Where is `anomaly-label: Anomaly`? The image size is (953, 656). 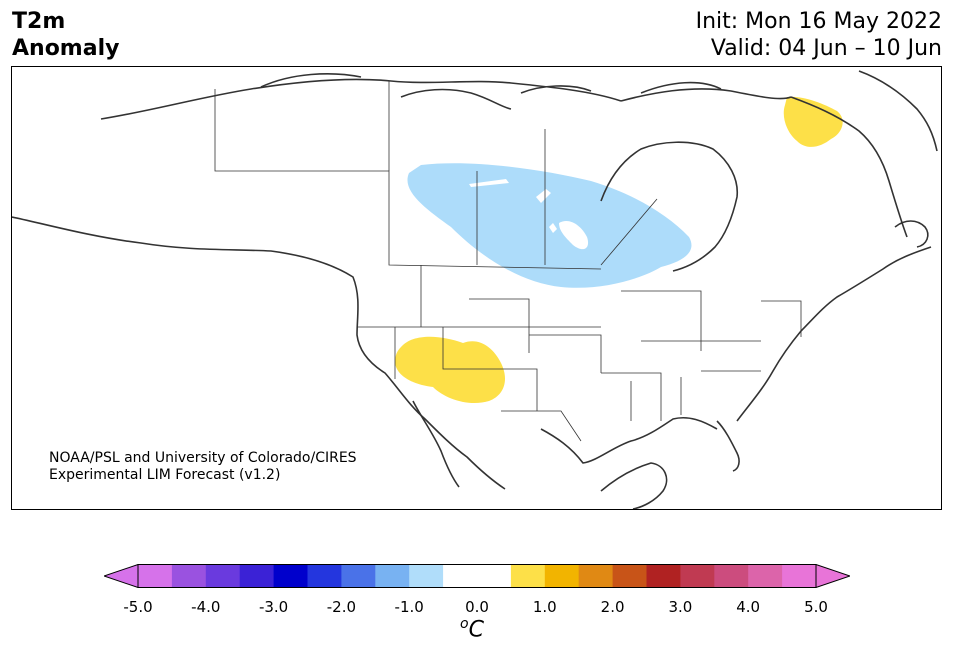 anomaly-label: Anomaly is located at coordinates (66, 48).